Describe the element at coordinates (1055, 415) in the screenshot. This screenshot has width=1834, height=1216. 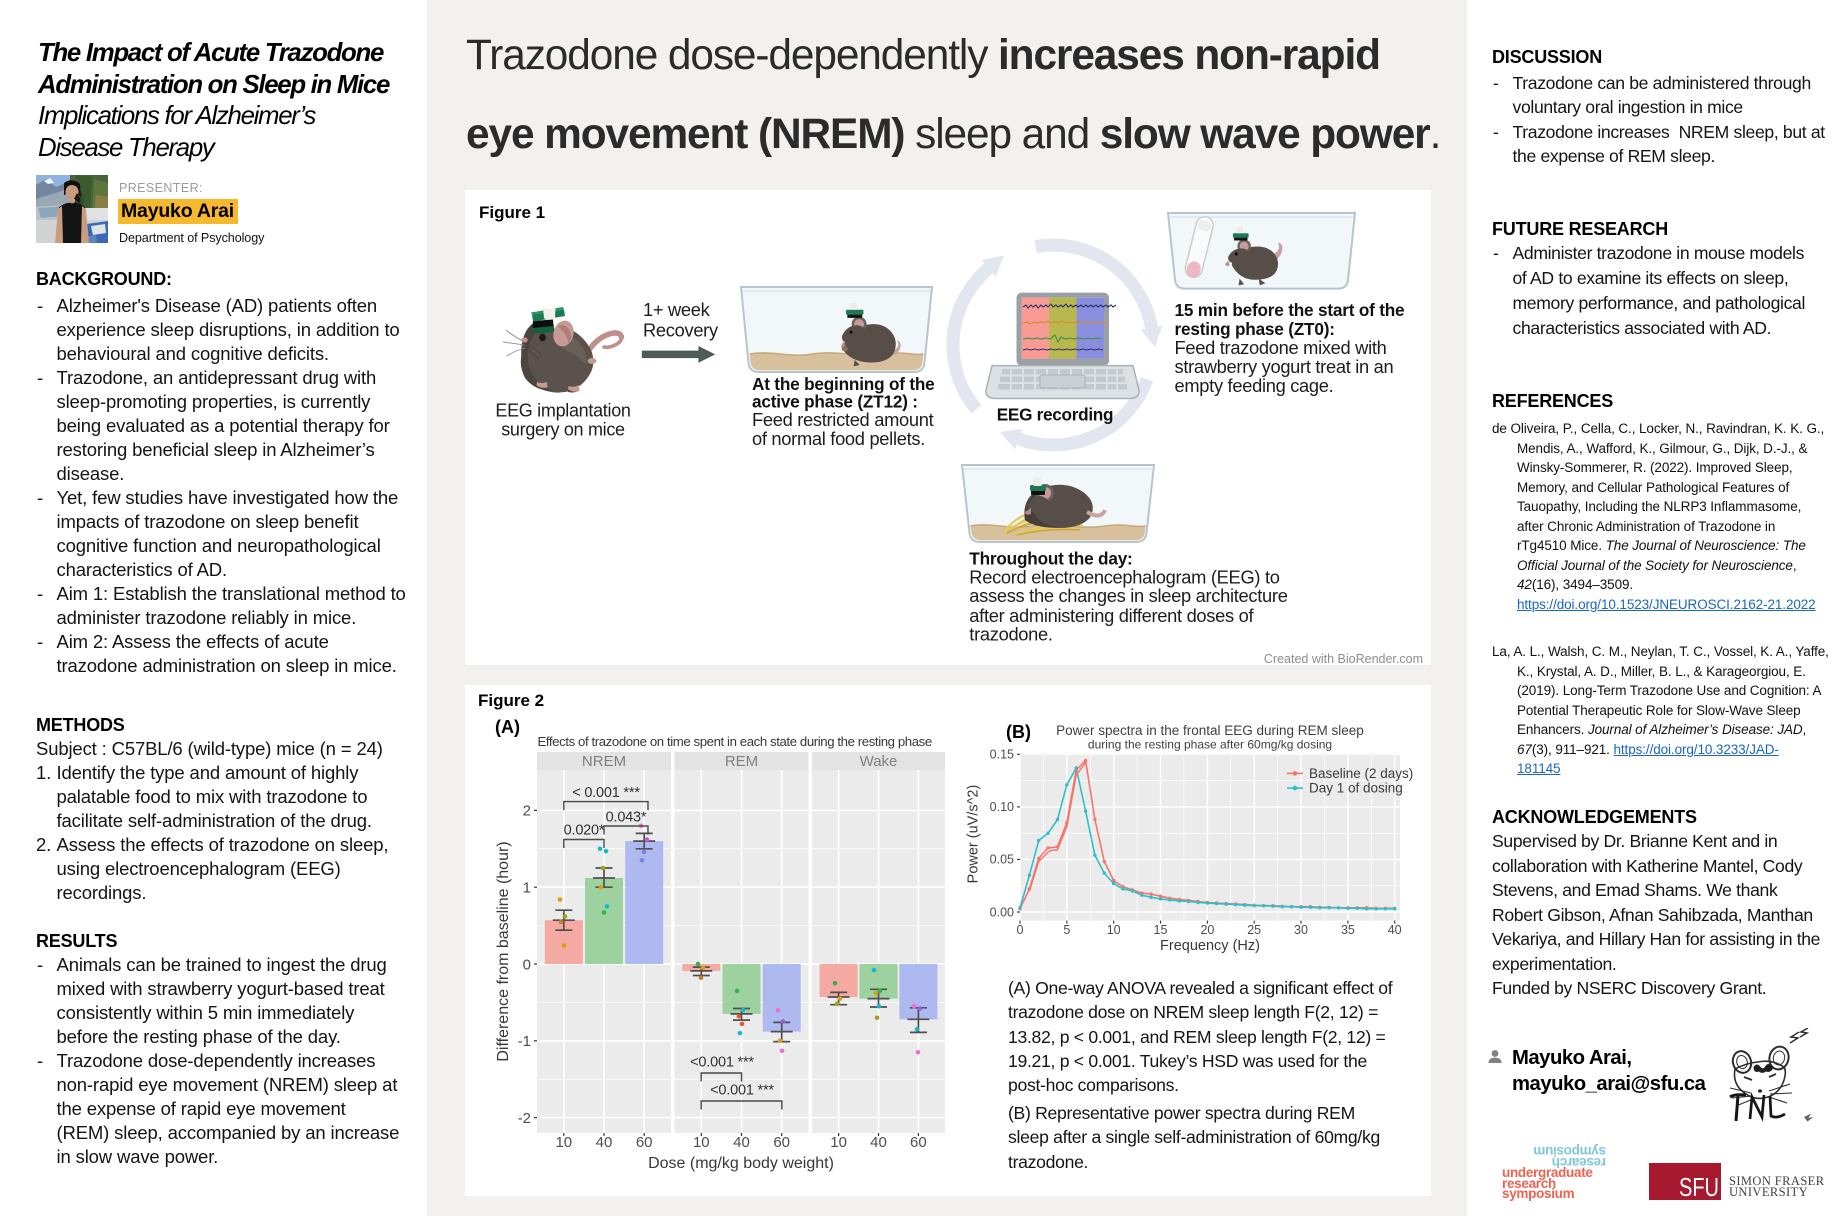
I see `svg-text: EEG recording` at that location.